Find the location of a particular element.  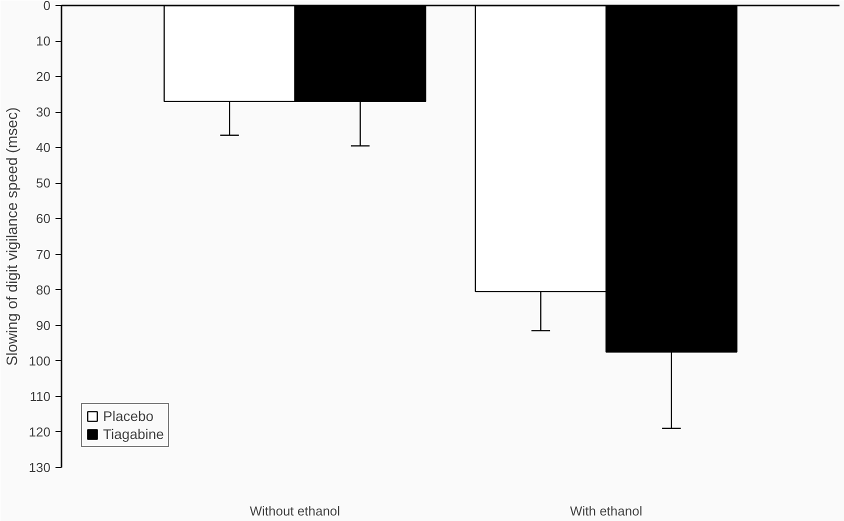

y-tick-label: 70 is located at coordinates (43, 254).